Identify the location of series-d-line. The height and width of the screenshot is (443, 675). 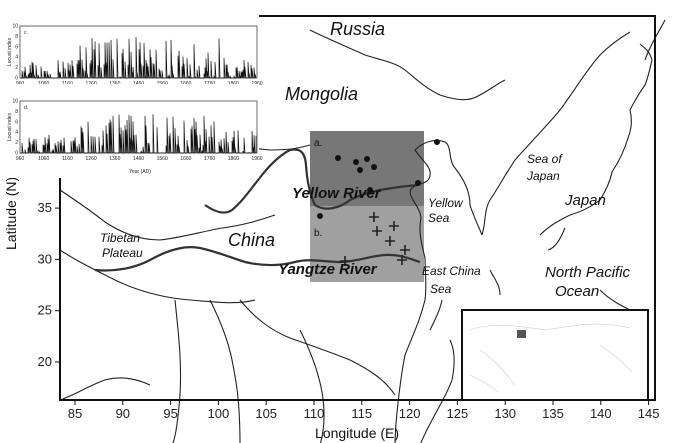
(138, 134).